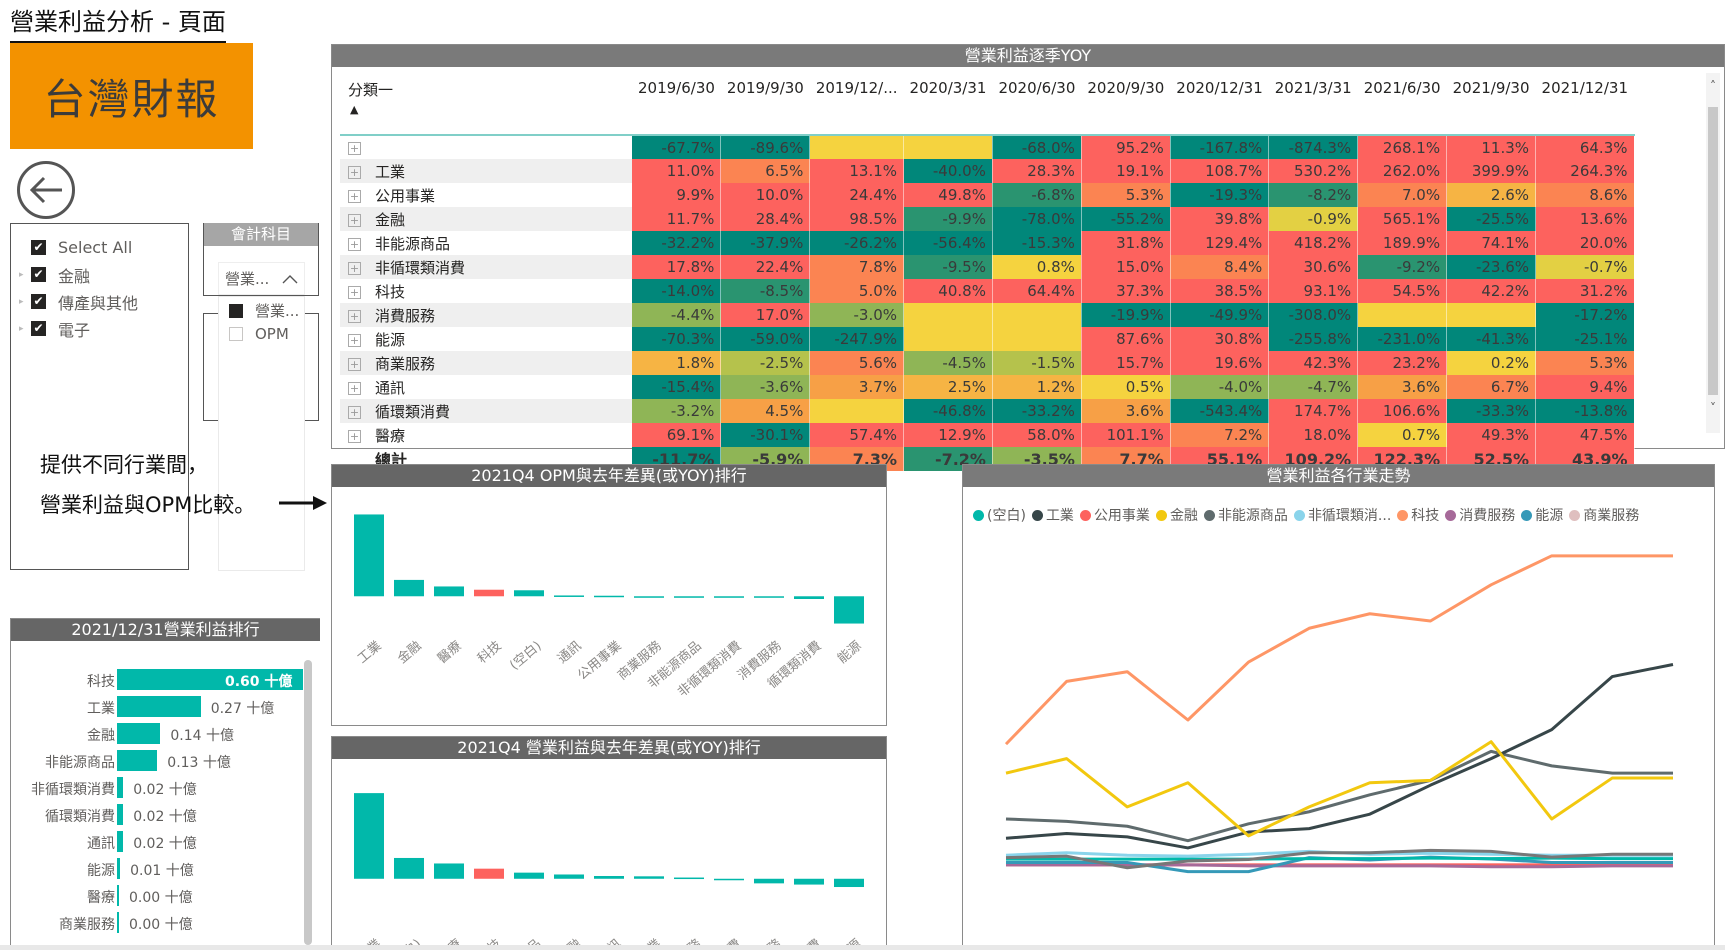 This screenshot has width=1725, height=950. Describe the element at coordinates (1052, 515) in the screenshot. I see `legend-item: 工業` at that location.